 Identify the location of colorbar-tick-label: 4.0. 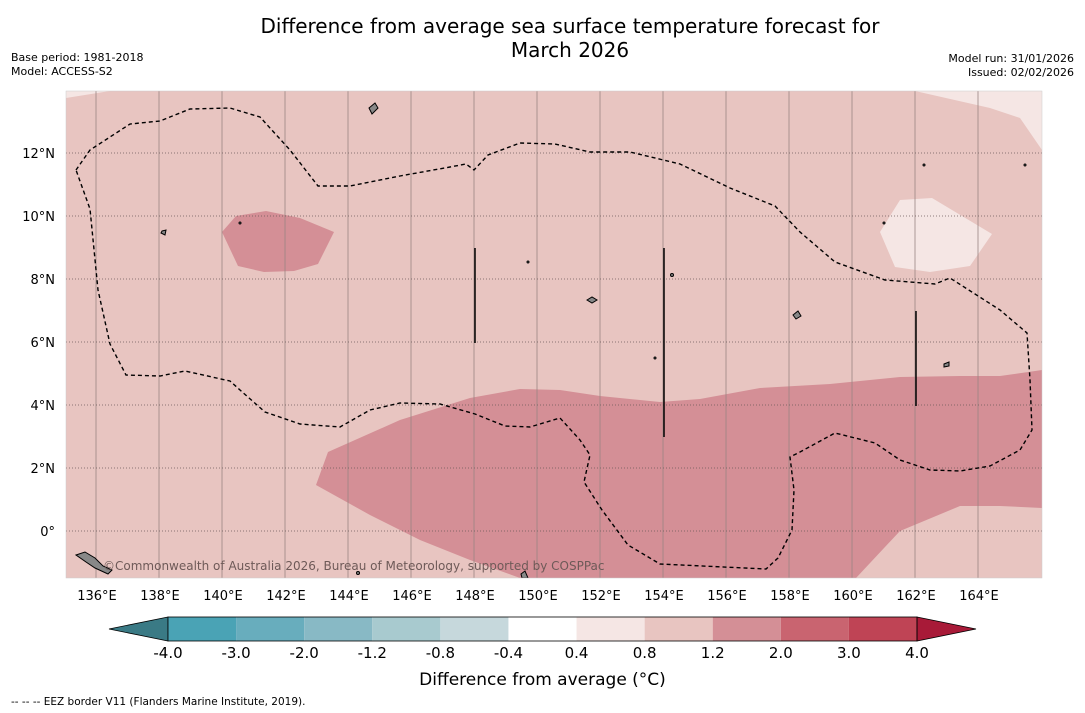
(917, 653).